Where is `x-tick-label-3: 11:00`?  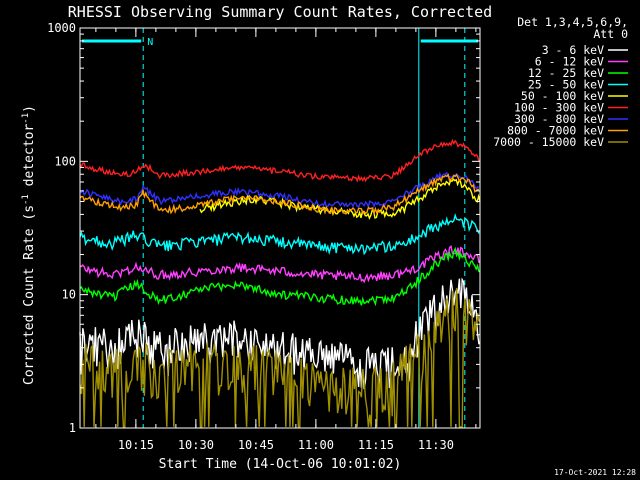 x-tick-label-3: 11:00 is located at coordinates (316, 445).